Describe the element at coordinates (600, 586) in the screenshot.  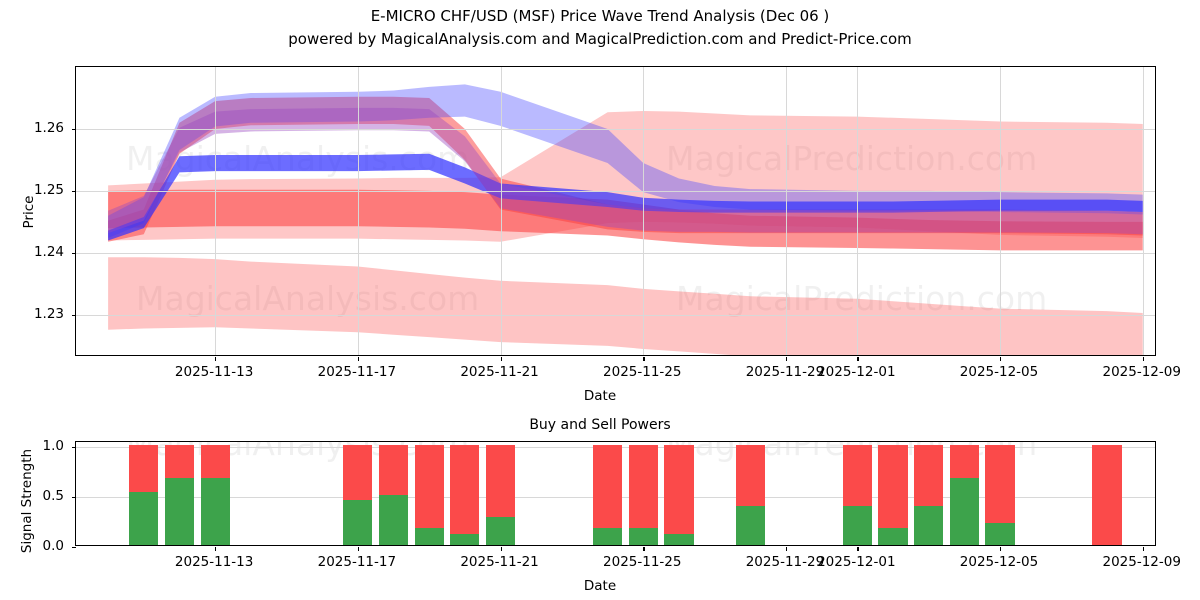
I see `buy-sell-x-axis-title: Date` at that location.